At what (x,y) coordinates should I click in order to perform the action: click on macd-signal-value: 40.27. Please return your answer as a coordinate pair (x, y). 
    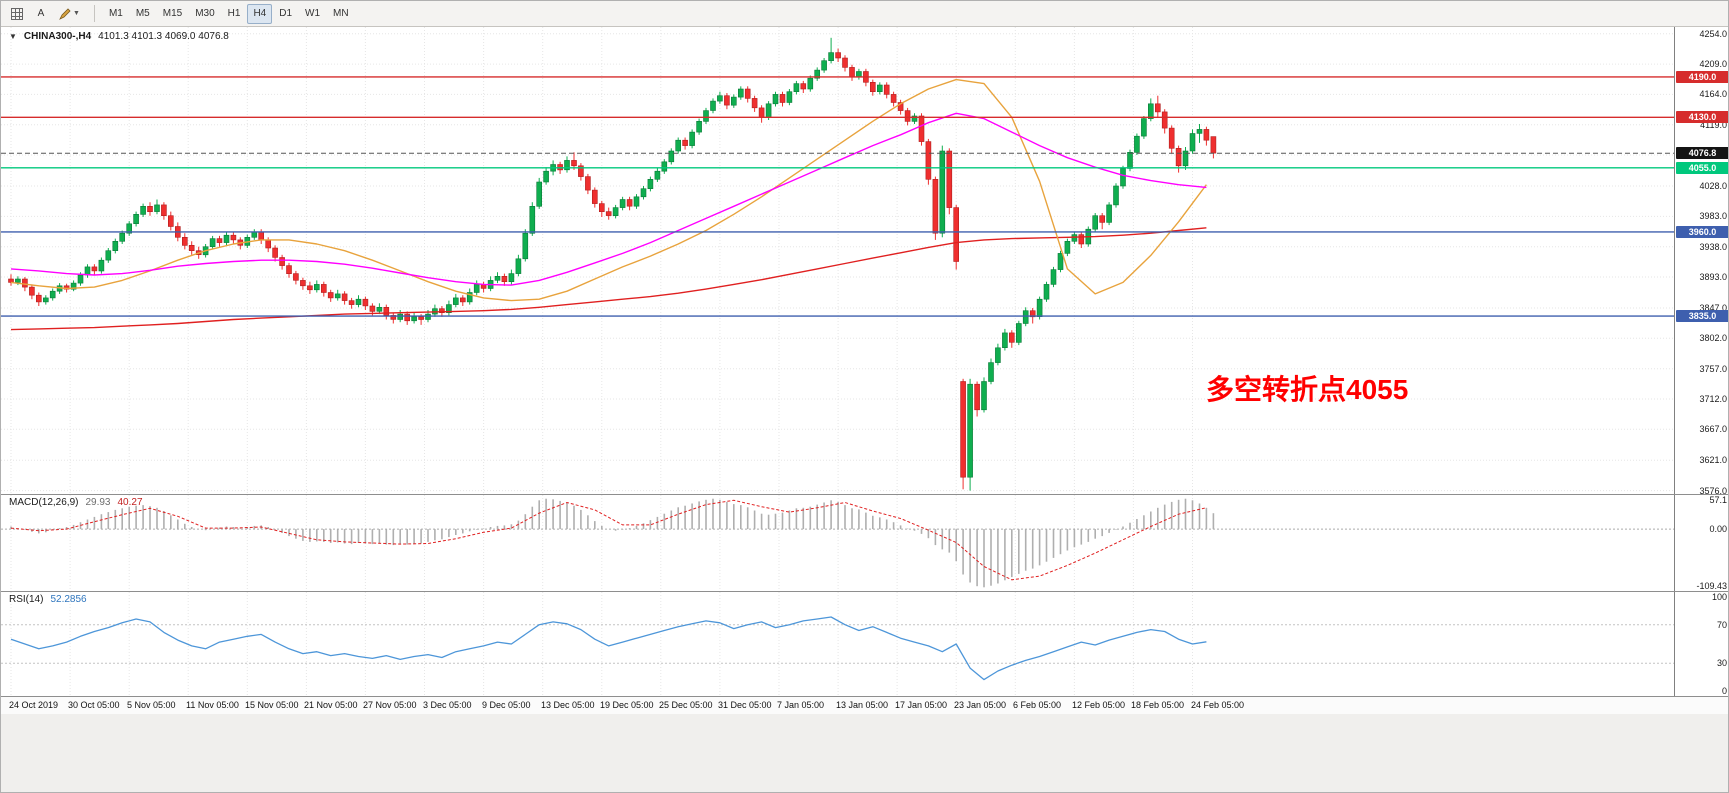
    Looking at the image, I should click on (130, 502).